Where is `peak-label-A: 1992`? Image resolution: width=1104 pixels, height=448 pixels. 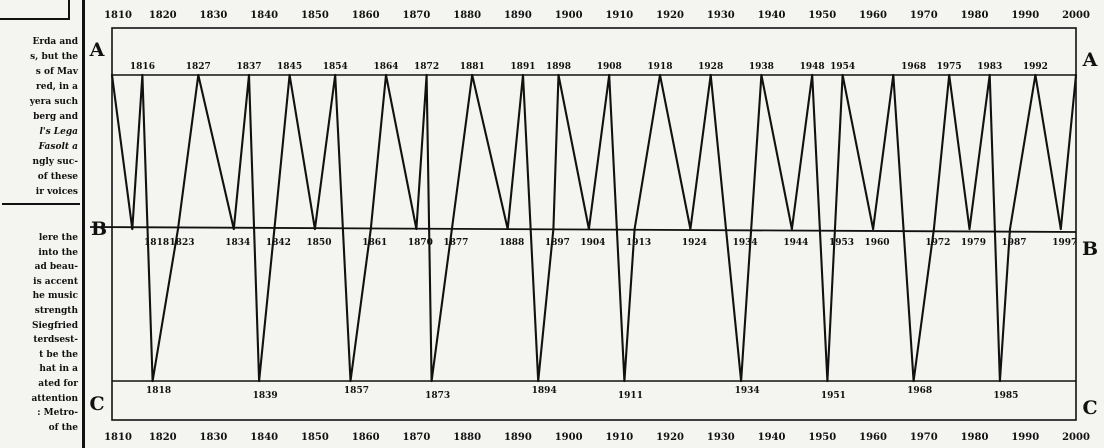
peak-label-A: 1992 is located at coordinates (1035, 67).